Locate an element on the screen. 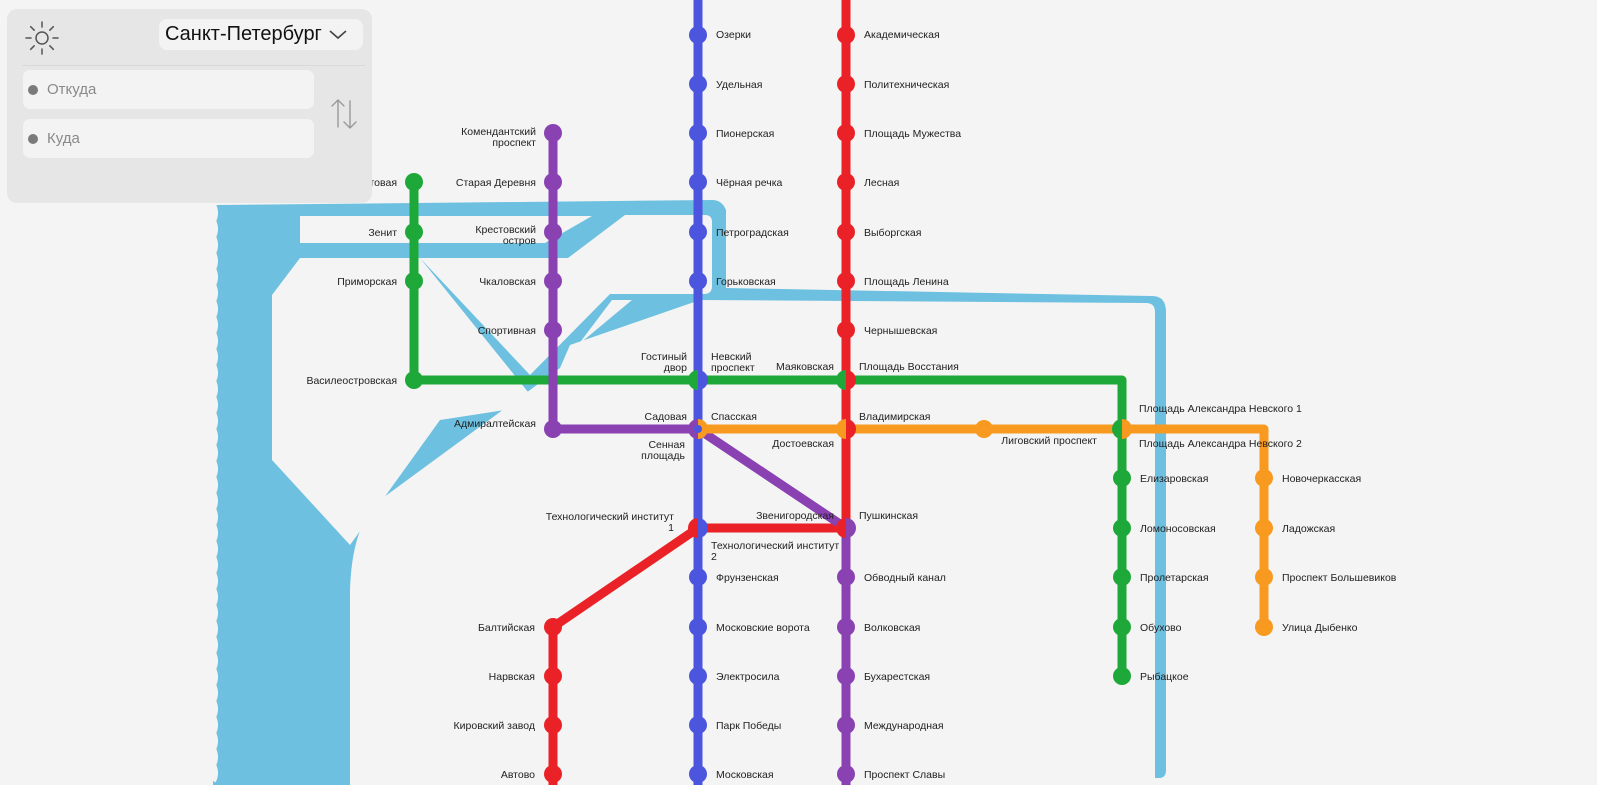 Image resolution: width=1597 pixels, height=785 pixels. station-prospekt-slavy is located at coordinates (846, 774).